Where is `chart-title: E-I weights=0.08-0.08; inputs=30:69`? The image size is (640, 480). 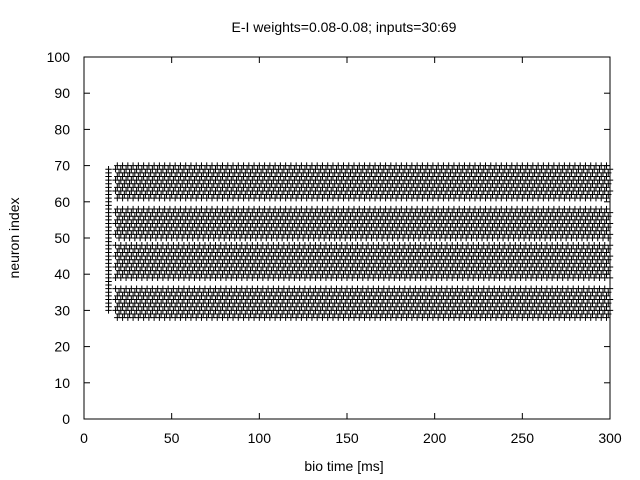
chart-title: E-I weights=0.08-0.08; inputs=30:69 is located at coordinates (344, 27).